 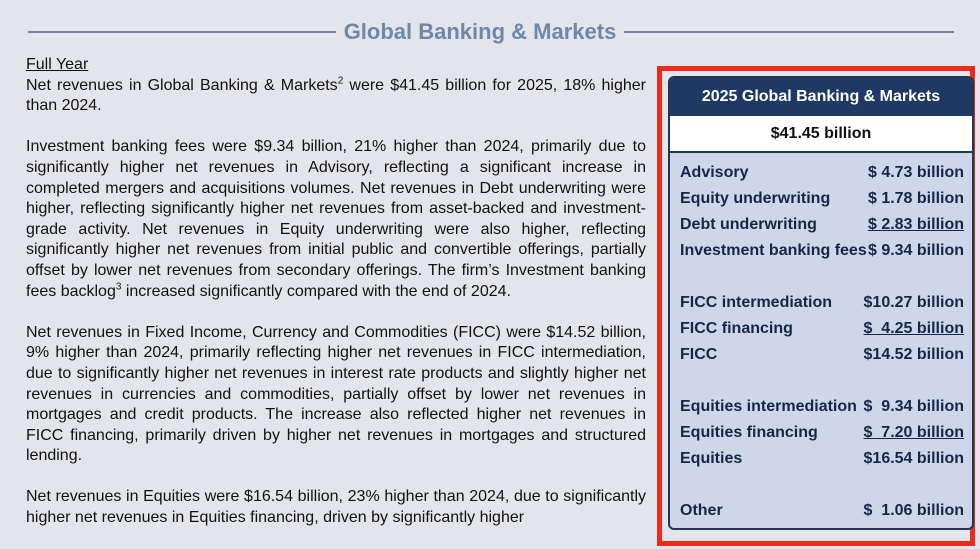 What do you see at coordinates (755, 198) in the screenshot?
I see `row-label: Equity underwriting` at bounding box center [755, 198].